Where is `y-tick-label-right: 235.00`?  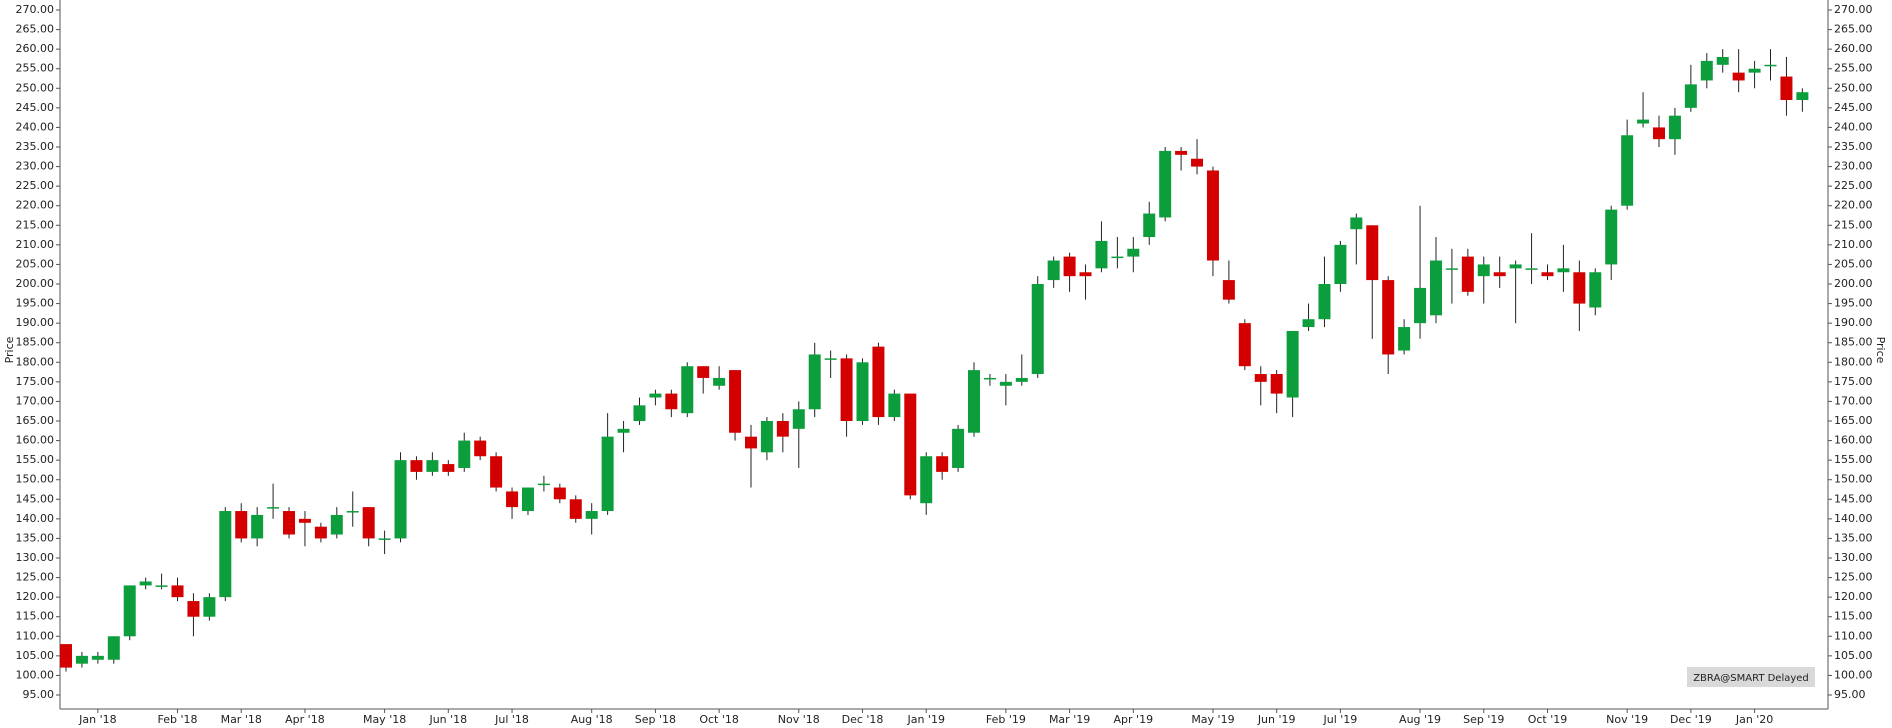 y-tick-label-right: 235.00 is located at coordinates (1853, 146).